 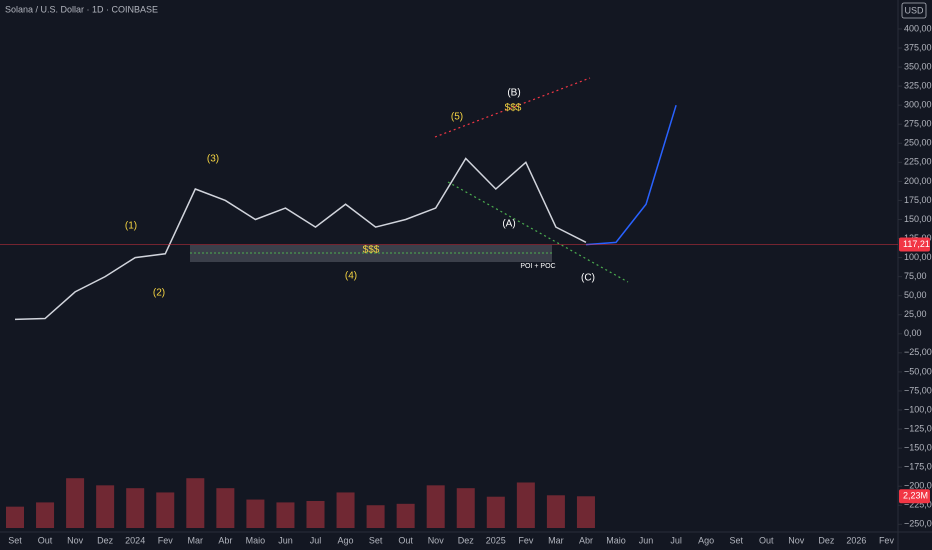 I want to click on currency: USD, so click(x=914, y=10).